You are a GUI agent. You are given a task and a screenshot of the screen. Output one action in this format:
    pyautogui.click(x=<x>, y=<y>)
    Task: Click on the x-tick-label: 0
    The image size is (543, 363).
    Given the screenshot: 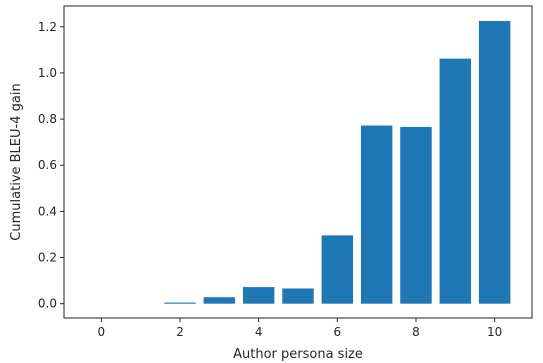 What is the action you would take?
    pyautogui.click(x=102, y=332)
    